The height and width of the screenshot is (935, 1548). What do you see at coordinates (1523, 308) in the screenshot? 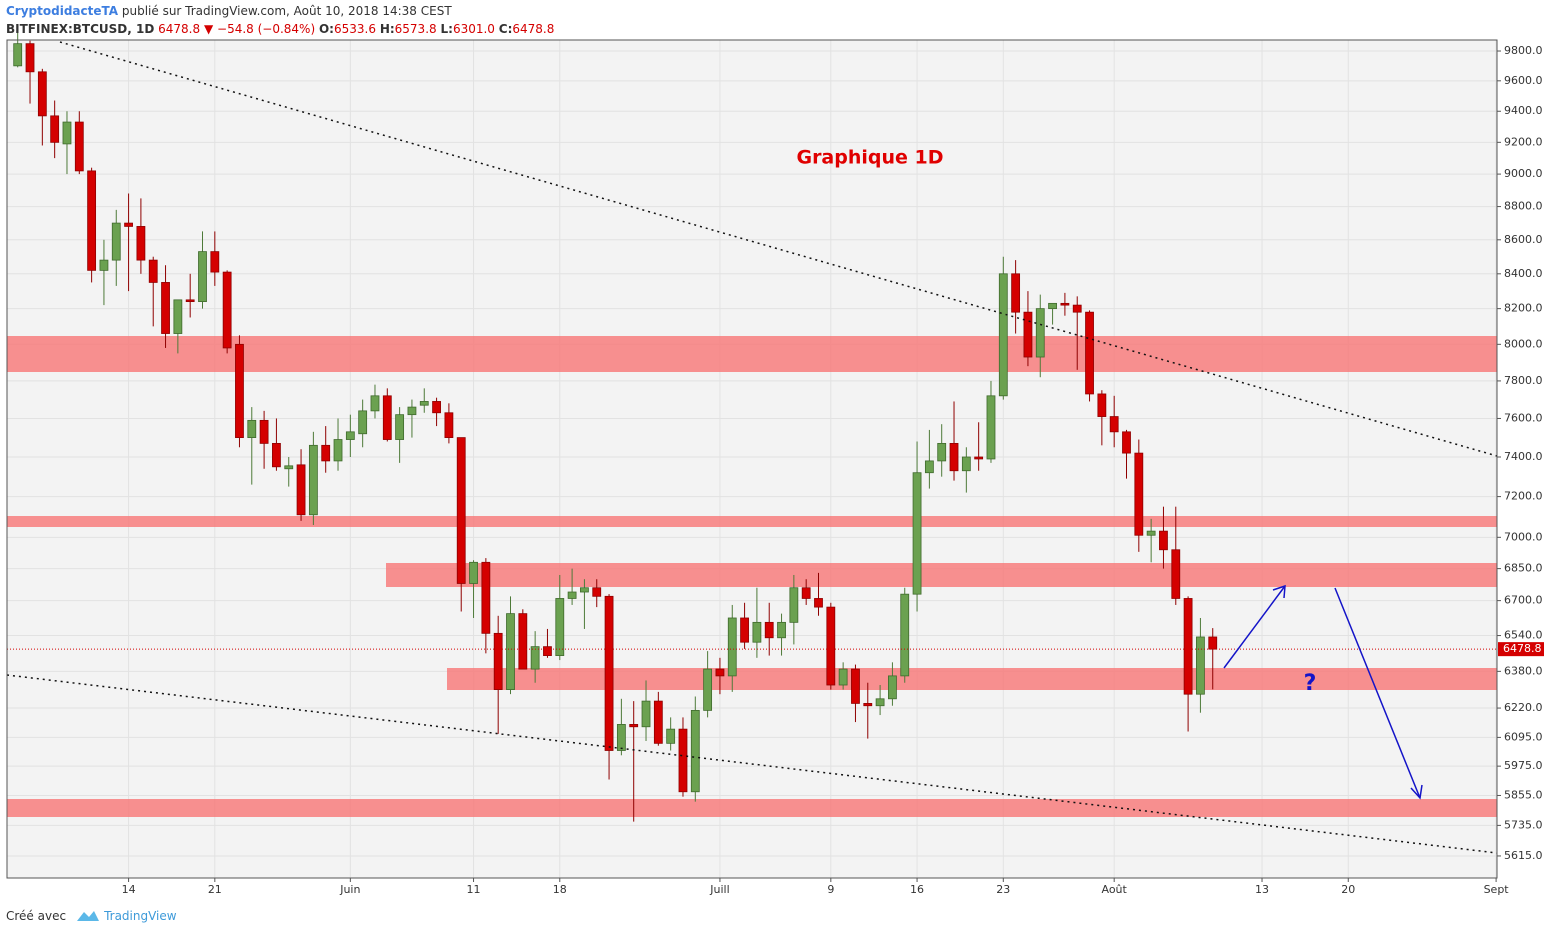
I see `y-tick-label: 8200.0` at bounding box center [1523, 308].